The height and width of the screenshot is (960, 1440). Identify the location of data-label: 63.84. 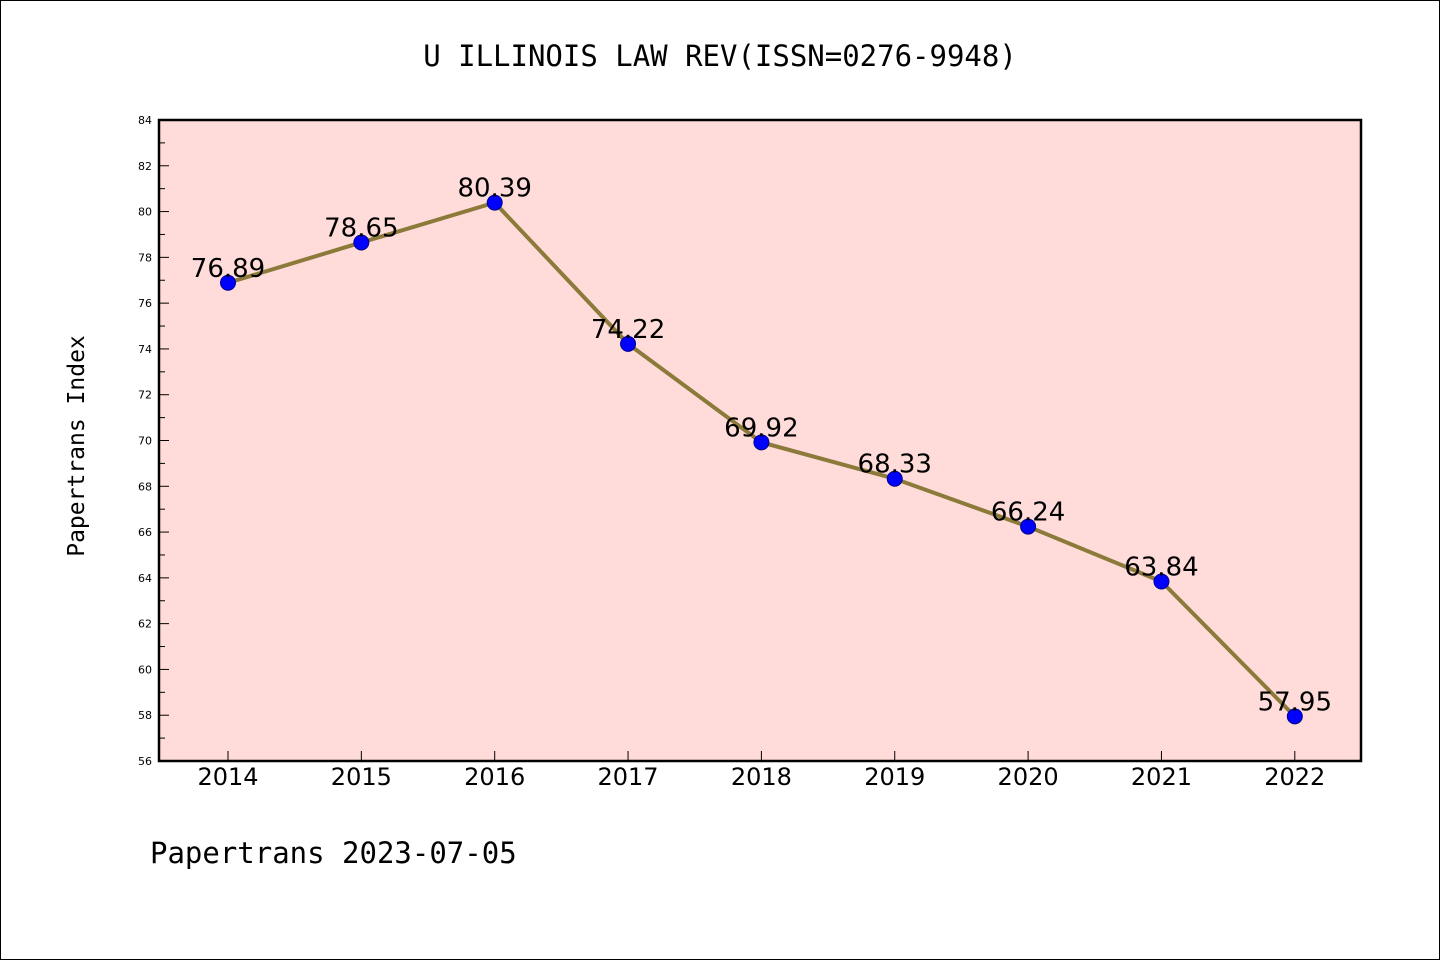
(1161, 568).